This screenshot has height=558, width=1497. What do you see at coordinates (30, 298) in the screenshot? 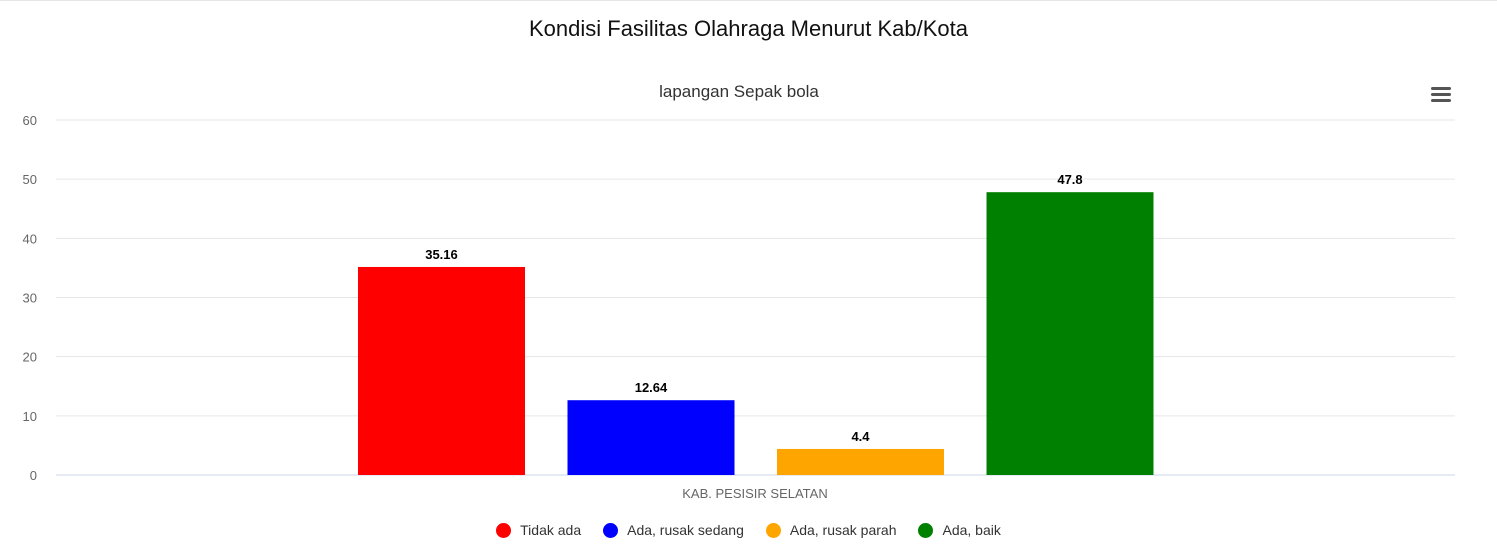
I see `y-tick-label: 30` at bounding box center [30, 298].